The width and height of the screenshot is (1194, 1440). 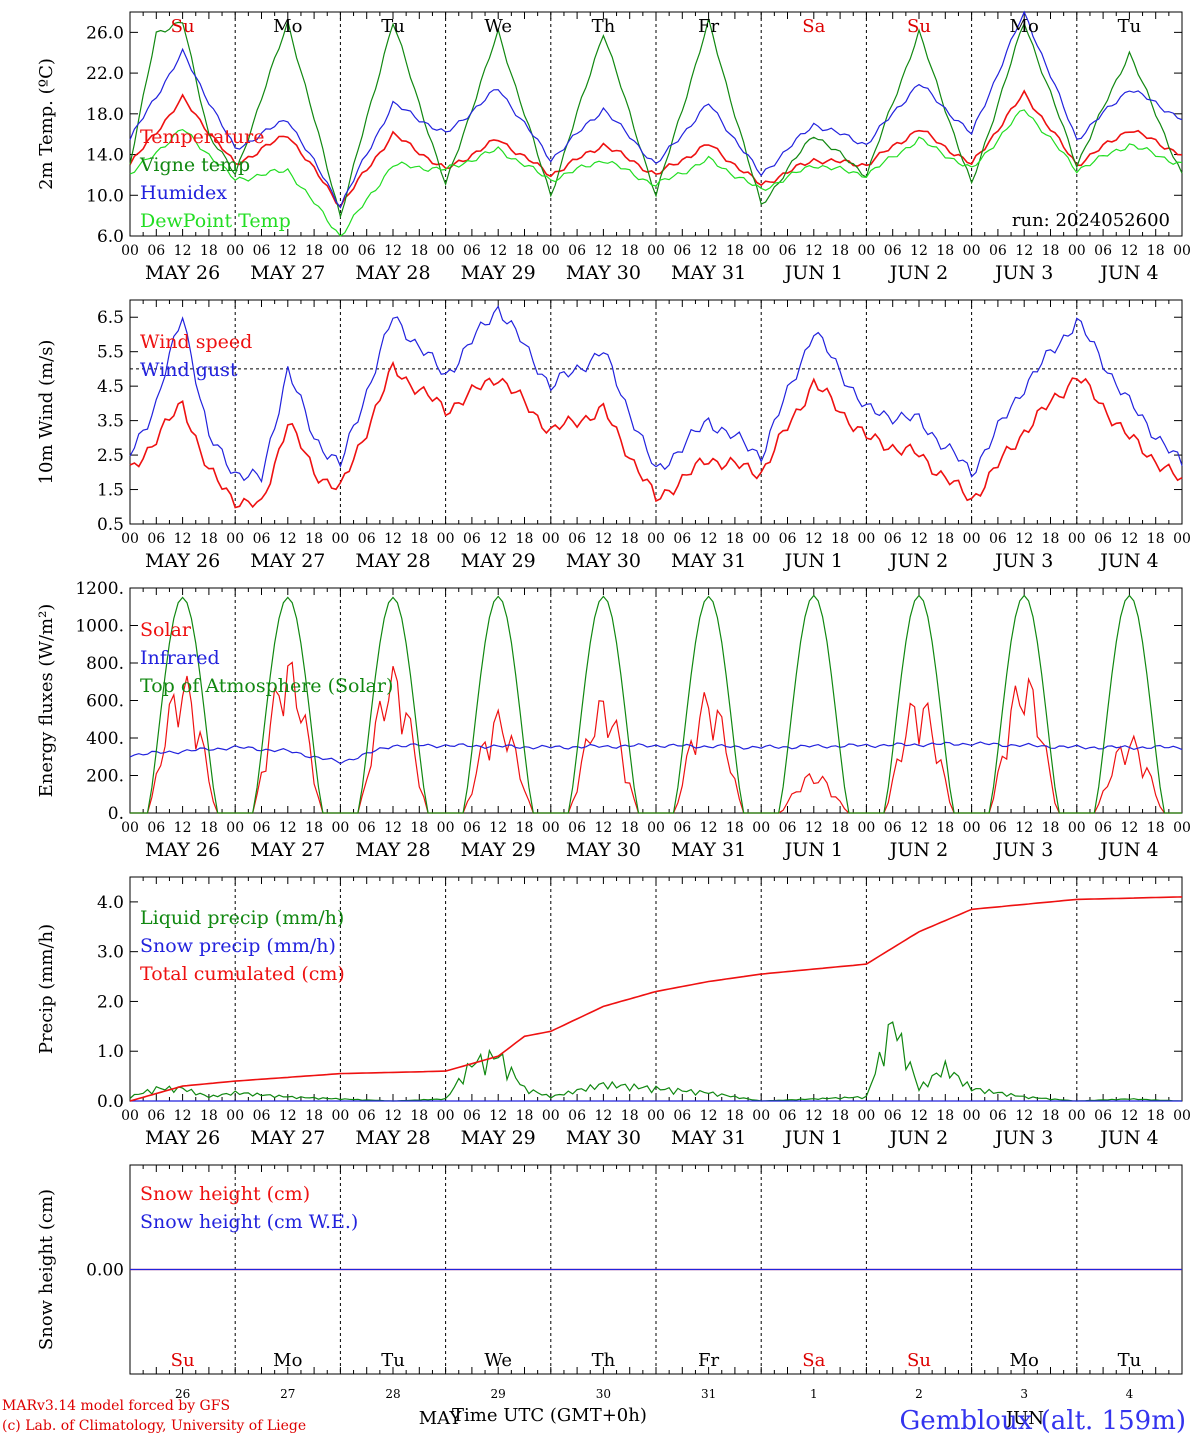 I want to click on model-credit: MARv3.14 model forced by GFS, so click(x=116, y=1406).